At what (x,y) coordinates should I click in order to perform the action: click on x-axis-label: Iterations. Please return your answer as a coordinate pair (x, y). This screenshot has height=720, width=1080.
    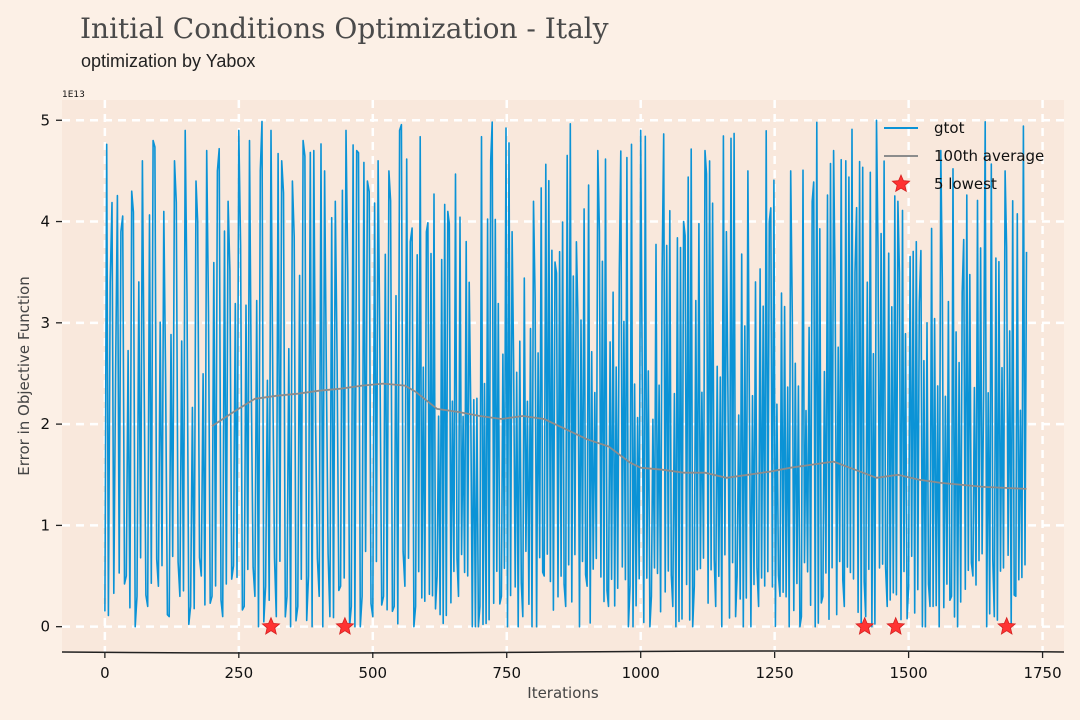
    Looking at the image, I should click on (563, 693).